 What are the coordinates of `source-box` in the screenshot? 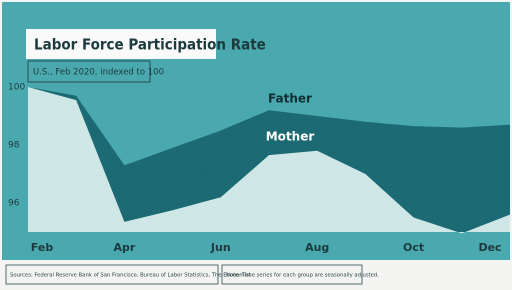 It's located at (112, 274).